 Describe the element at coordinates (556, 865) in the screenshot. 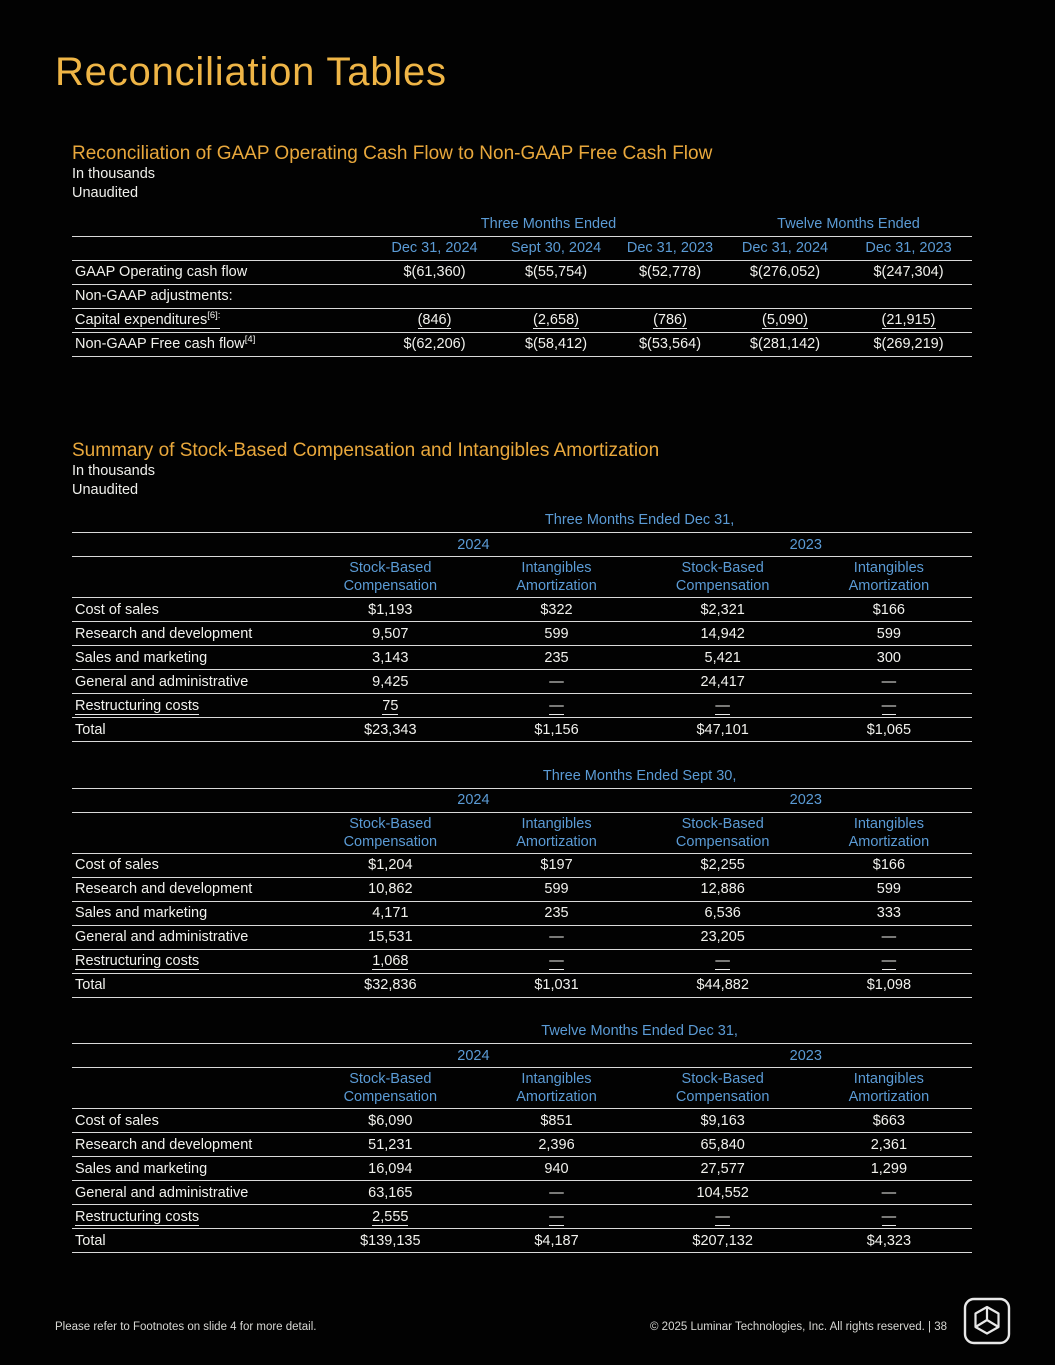

I see `cell-value: $197` at that location.